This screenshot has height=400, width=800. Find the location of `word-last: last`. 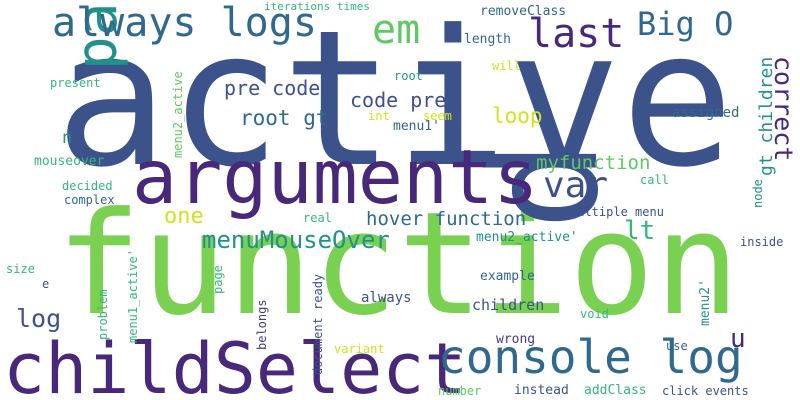

word-last: last is located at coordinates (576, 34).